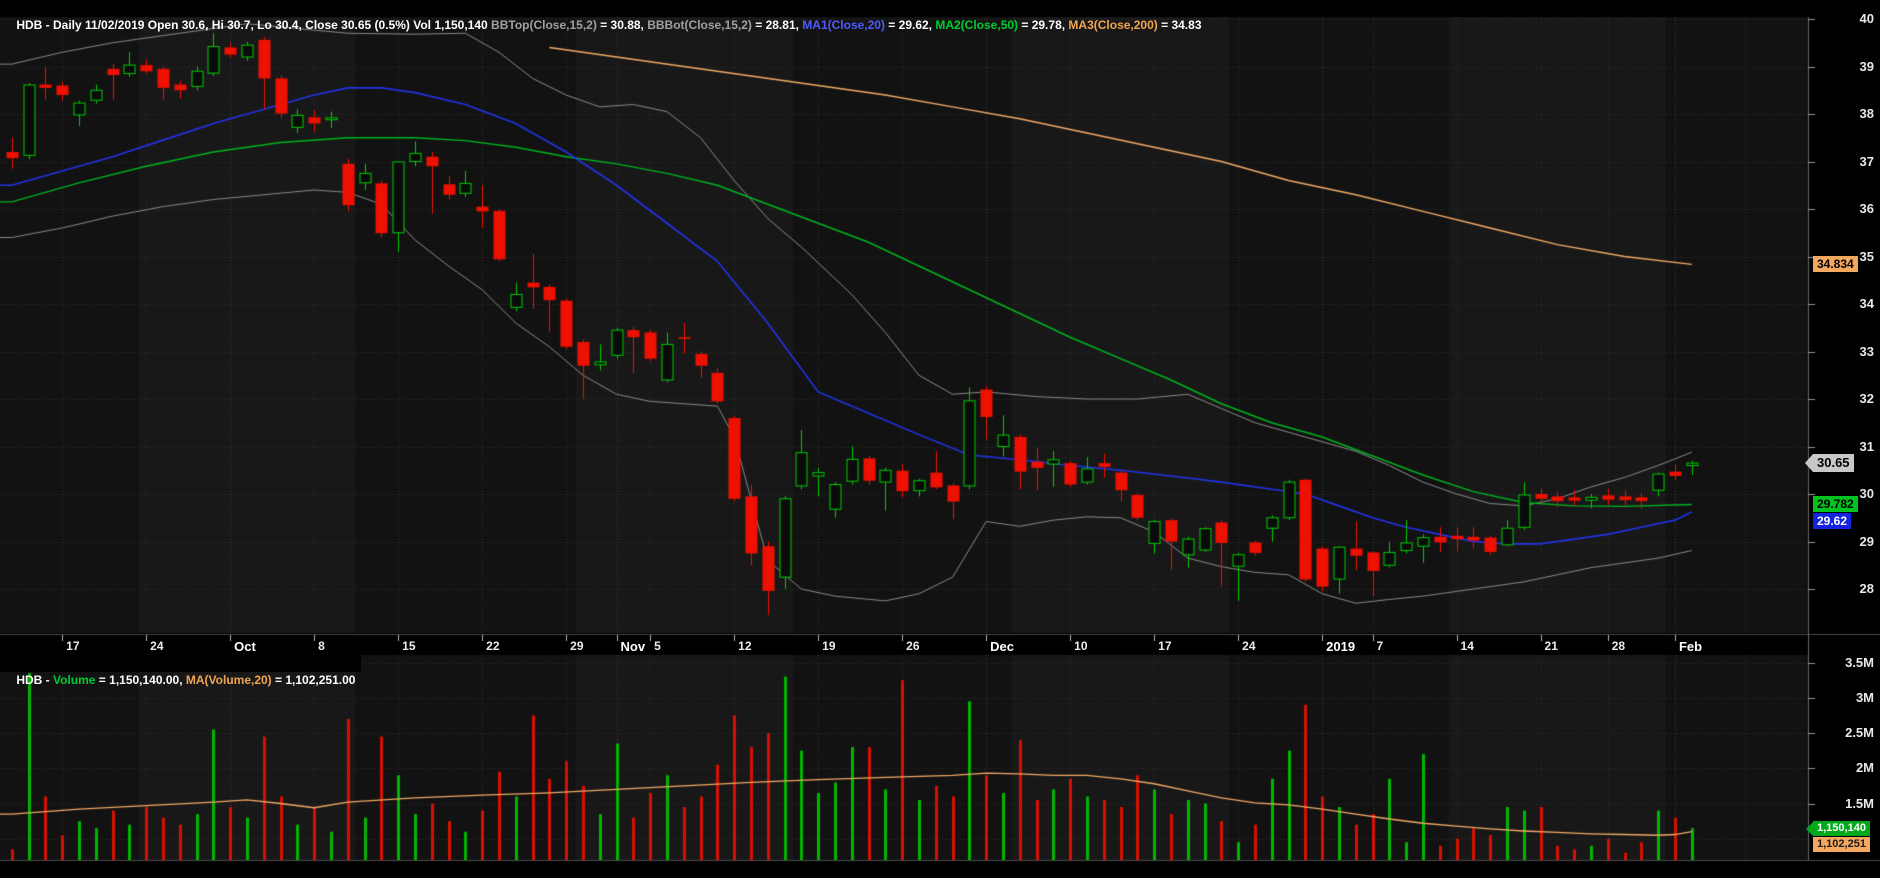 The height and width of the screenshot is (878, 1880). I want to click on price-axis-label-38: 38, so click(1866, 113).